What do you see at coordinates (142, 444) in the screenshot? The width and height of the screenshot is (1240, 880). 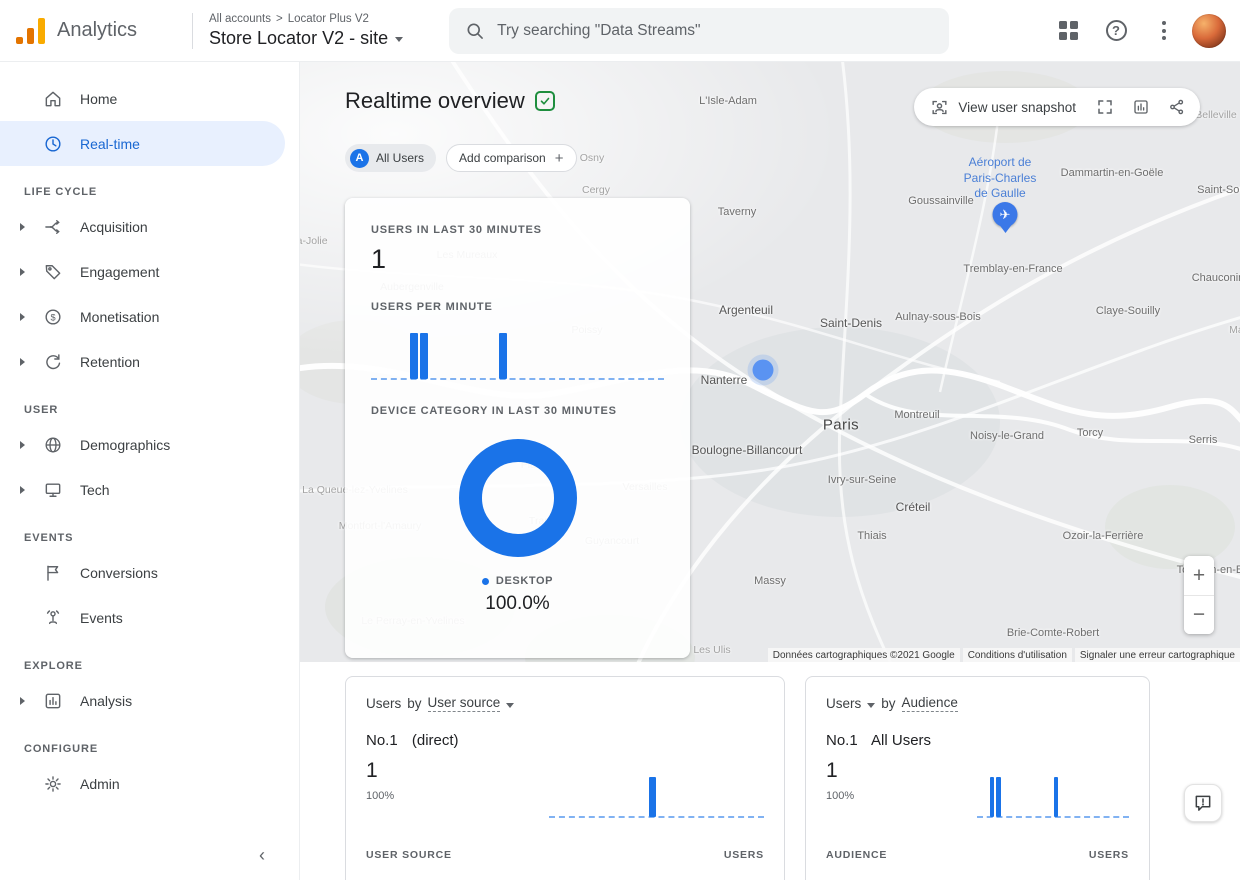 I see `sidebar-item-demographics: Demographics` at bounding box center [142, 444].